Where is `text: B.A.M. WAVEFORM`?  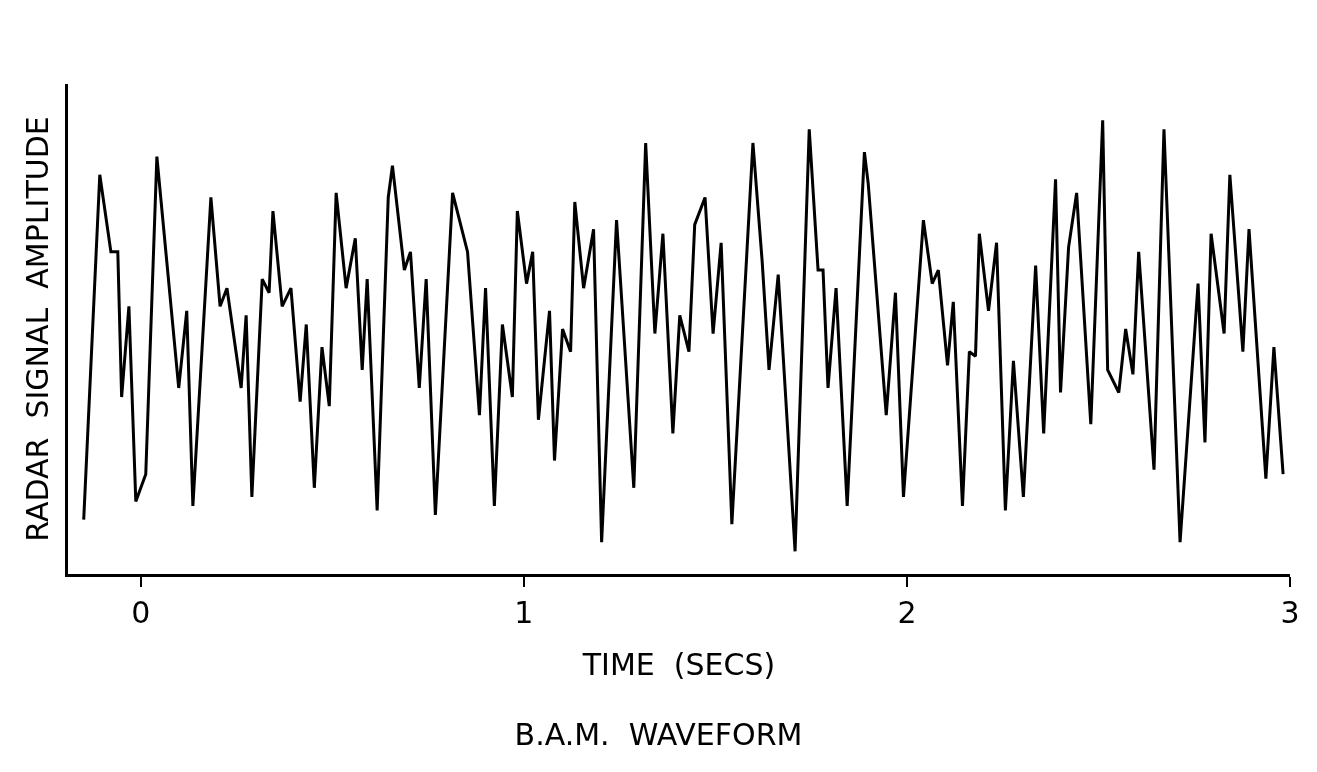
text: B.A.M. WAVEFORM is located at coordinates (658, 734).